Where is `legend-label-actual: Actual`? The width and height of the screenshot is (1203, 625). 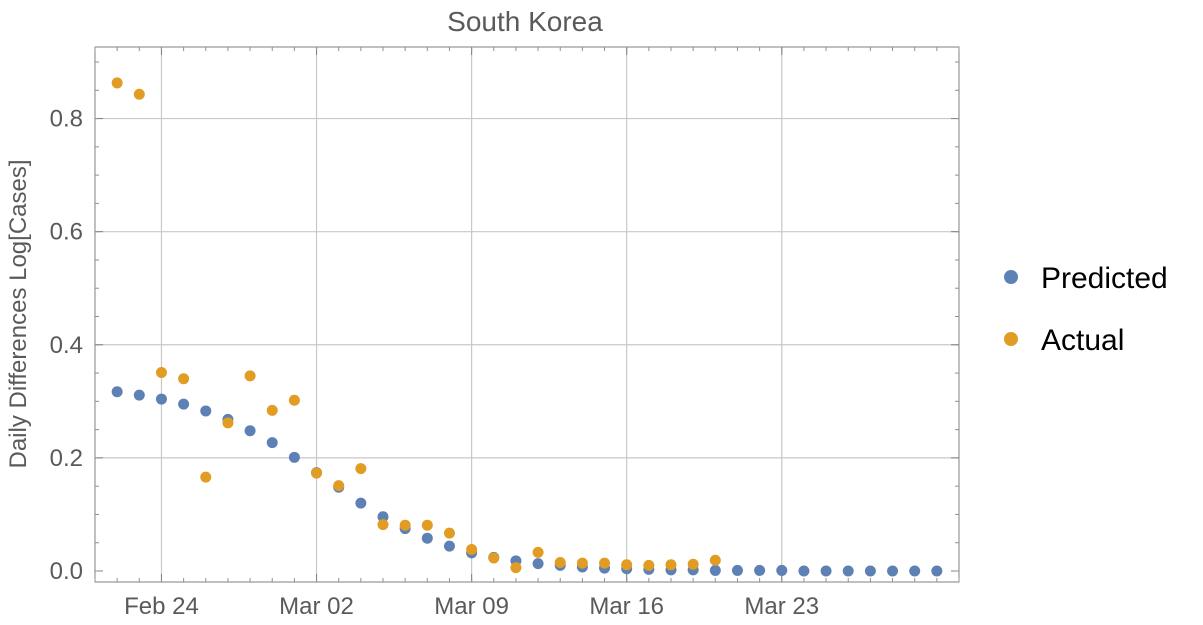
legend-label-actual: Actual is located at coordinates (1082, 340).